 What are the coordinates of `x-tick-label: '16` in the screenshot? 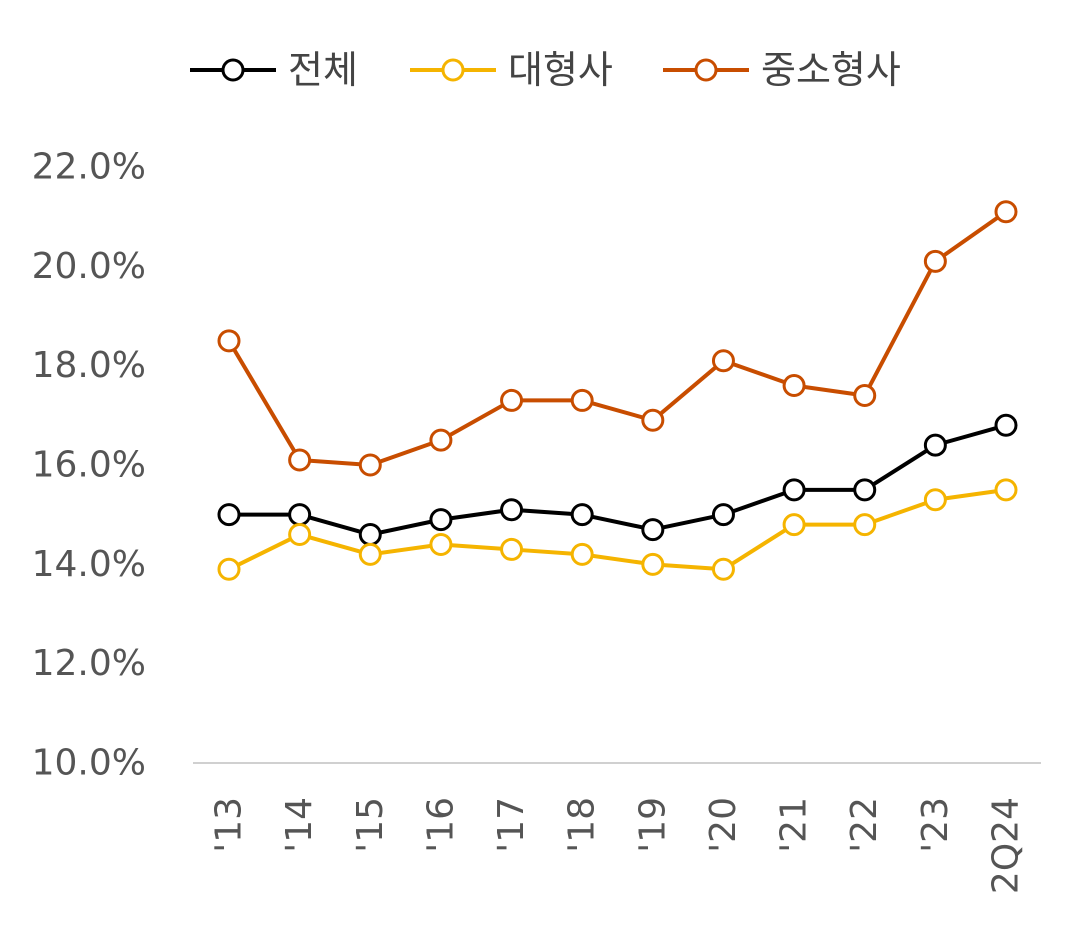 It's located at (440, 825).